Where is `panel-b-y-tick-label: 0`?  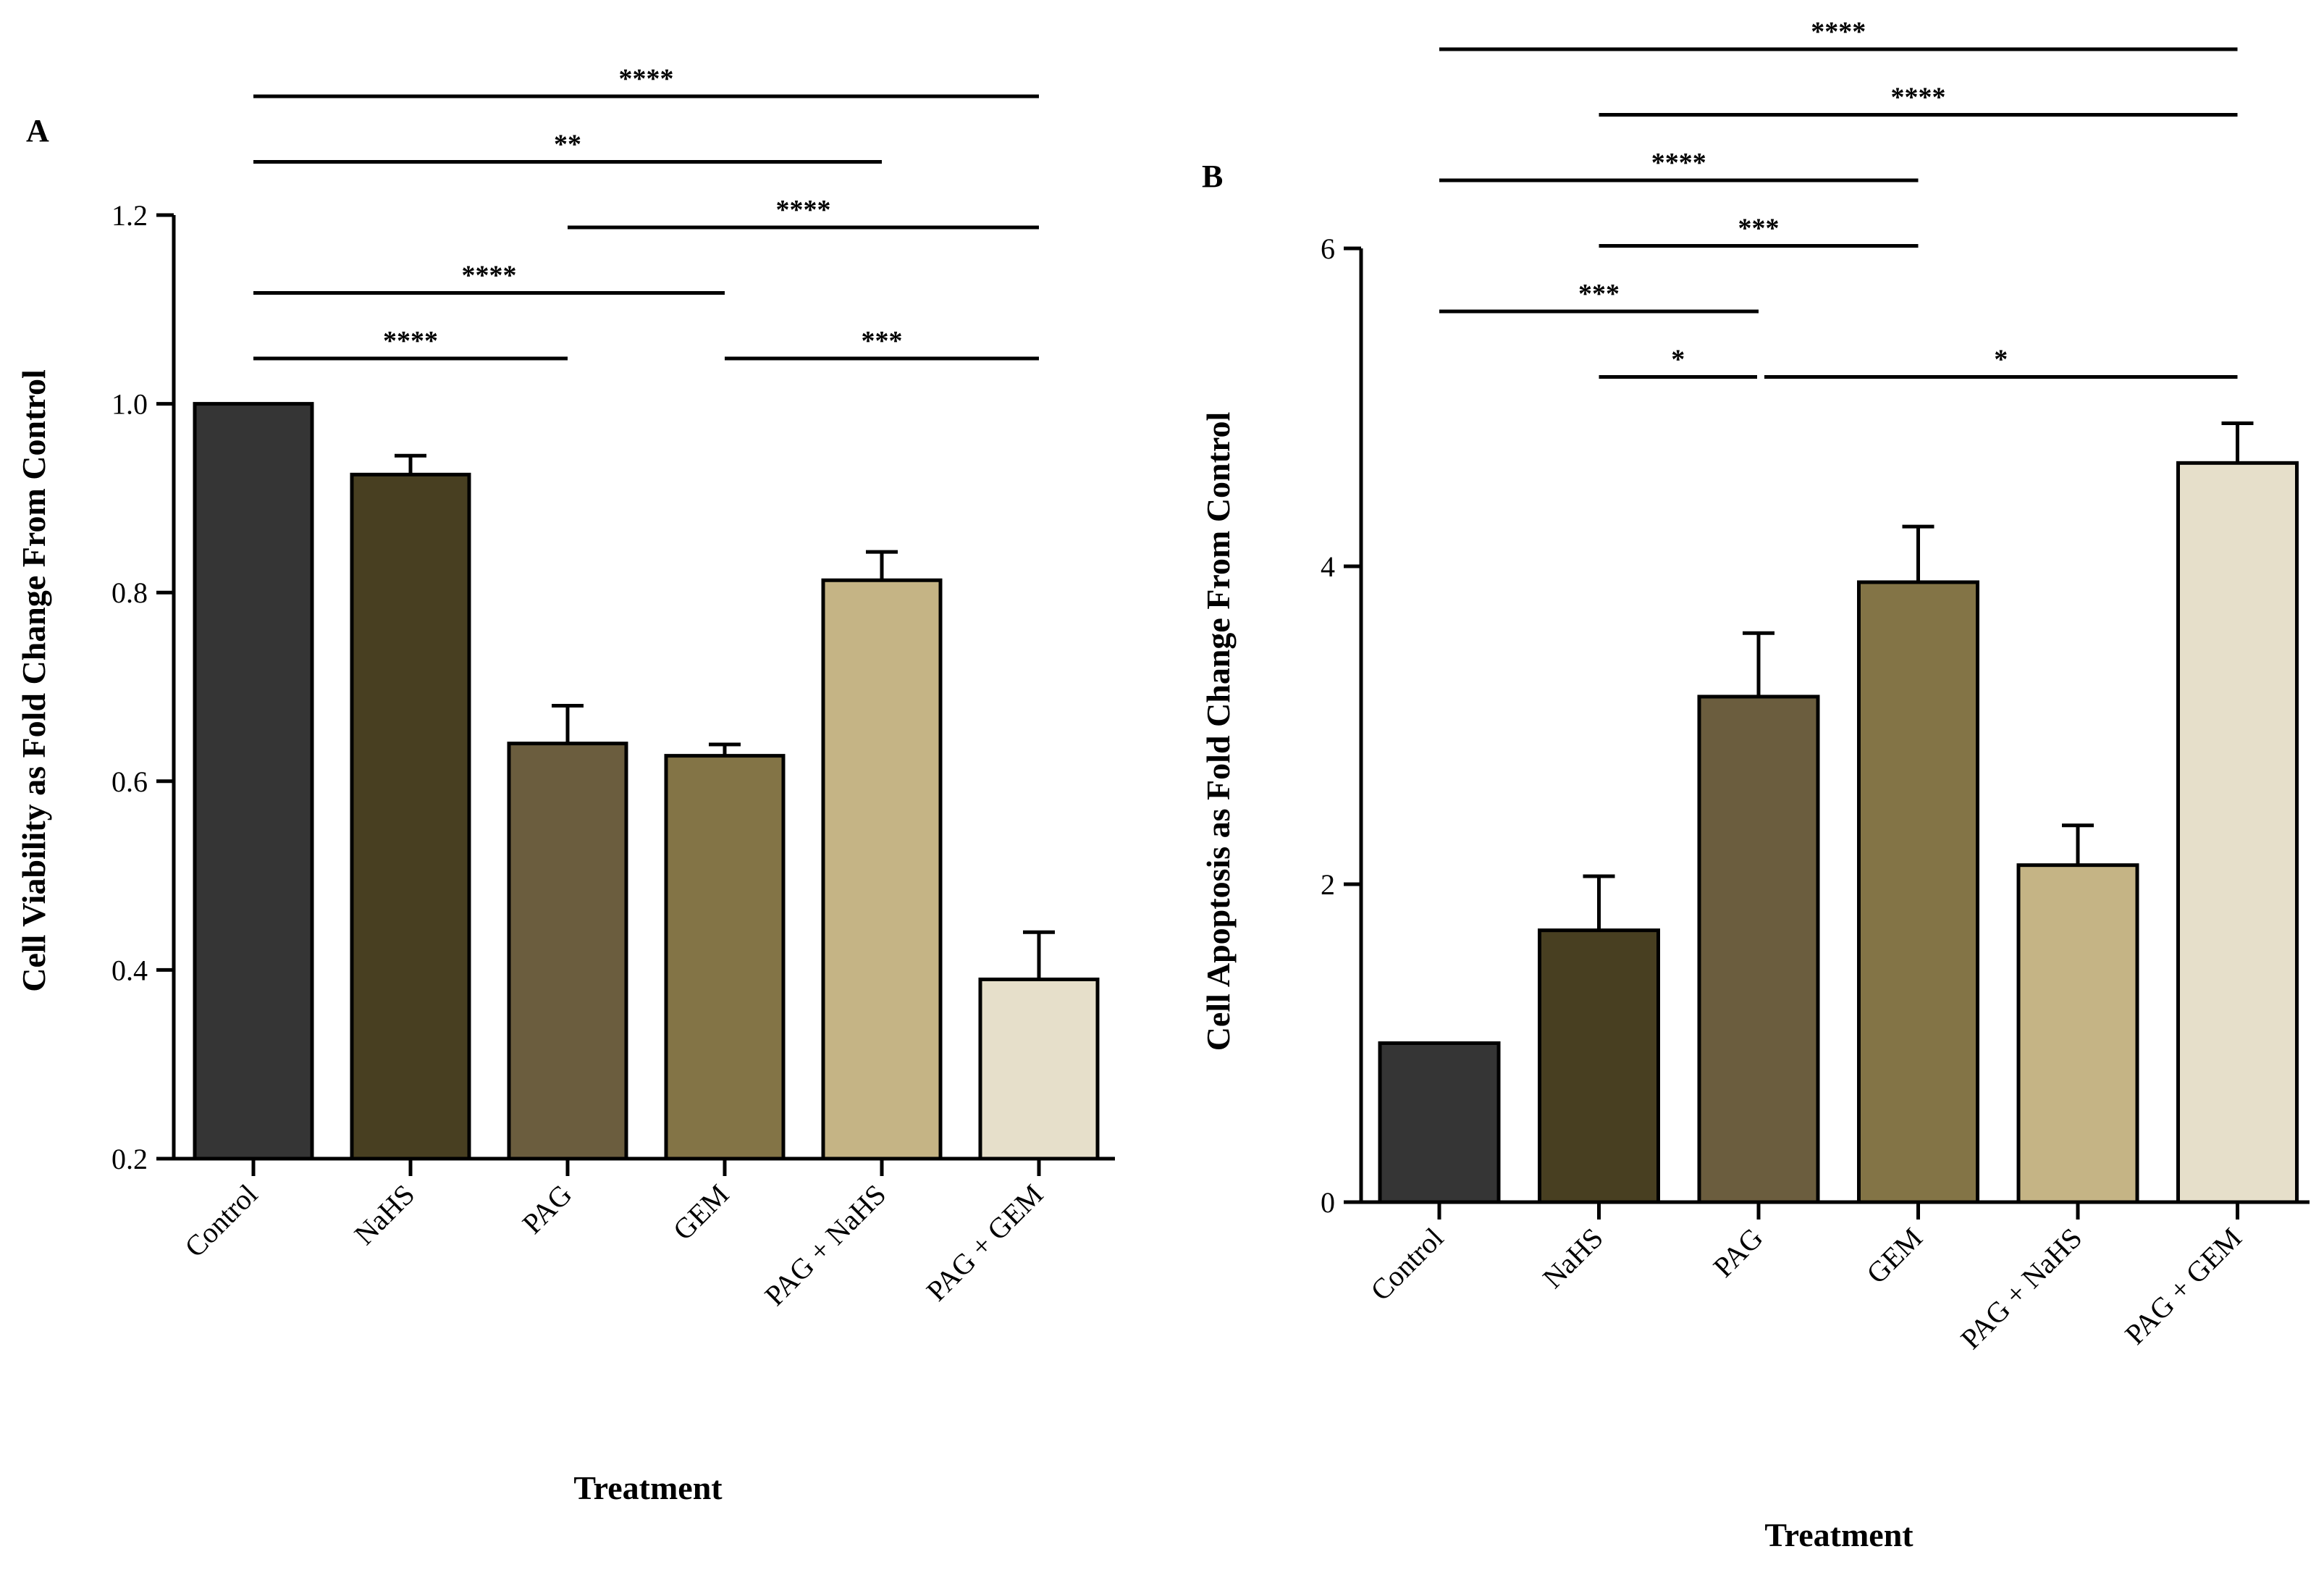 panel-b-y-tick-label: 0 is located at coordinates (1328, 1202).